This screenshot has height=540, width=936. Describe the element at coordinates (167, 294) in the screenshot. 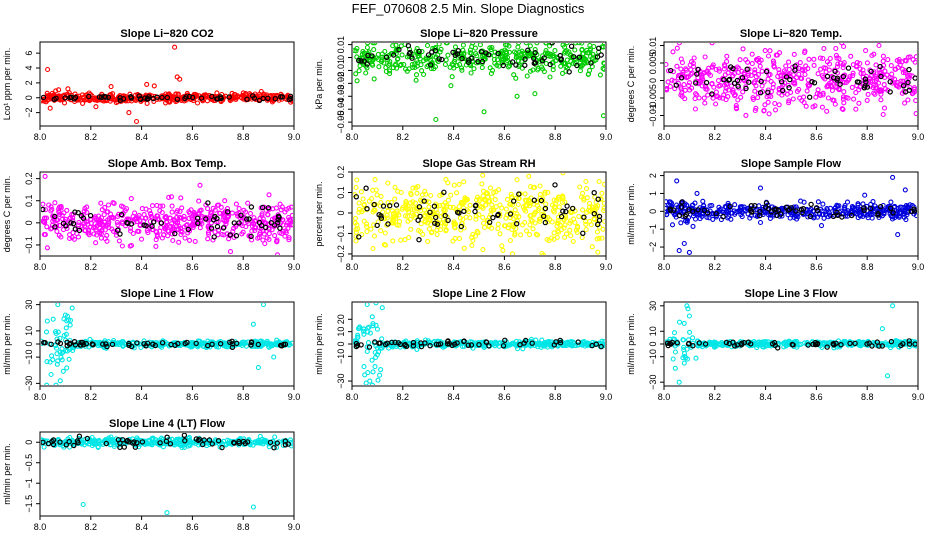

I see `panel-title: Slope Line 1 Flow` at that location.